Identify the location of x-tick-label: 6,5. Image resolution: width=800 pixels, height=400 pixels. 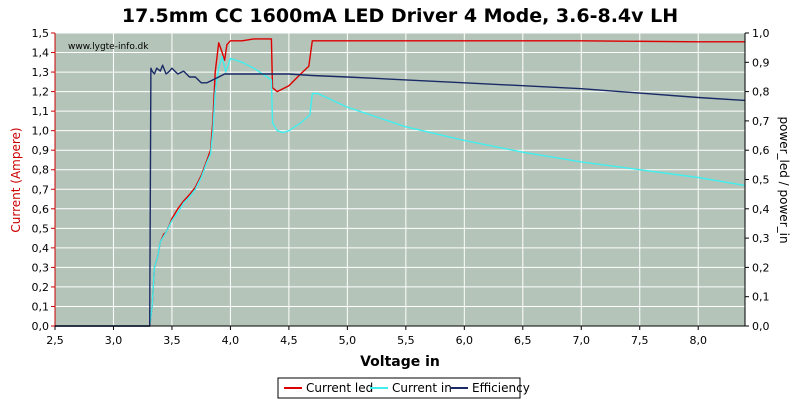
(523, 340).